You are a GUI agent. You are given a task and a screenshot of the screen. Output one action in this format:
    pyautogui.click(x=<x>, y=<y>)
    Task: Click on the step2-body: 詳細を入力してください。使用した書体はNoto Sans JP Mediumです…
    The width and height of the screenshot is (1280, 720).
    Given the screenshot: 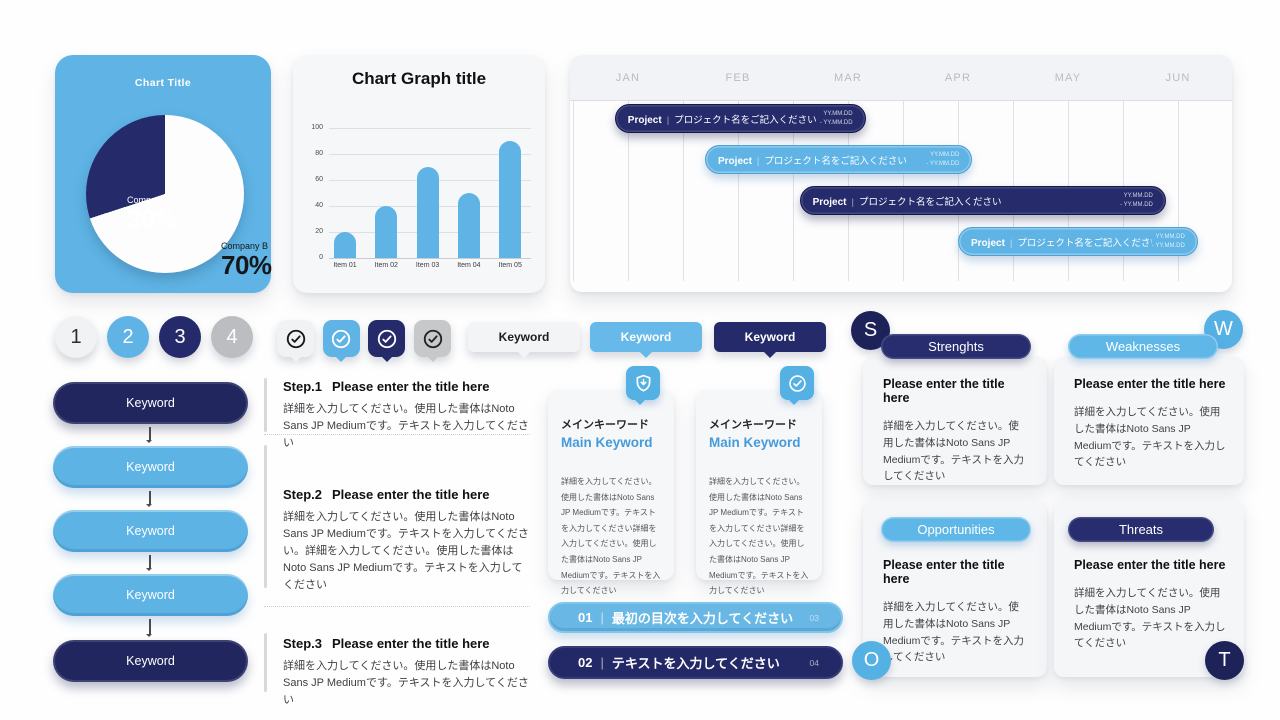 What is the action you would take?
    pyautogui.click(x=406, y=551)
    